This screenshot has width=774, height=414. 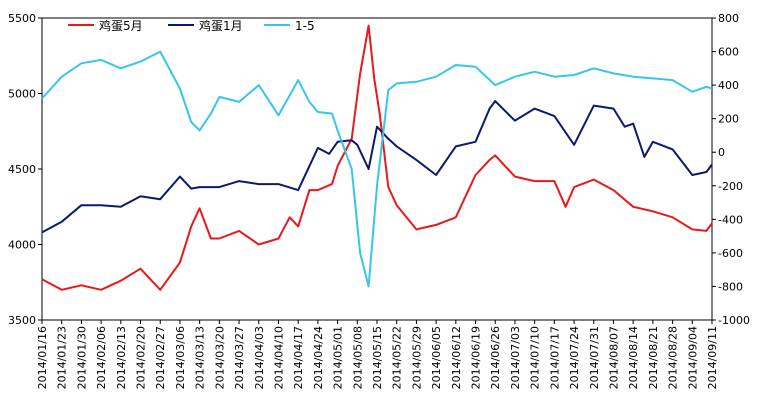 I want to click on x-tick-label: 2014/07/03, so click(x=515, y=357).